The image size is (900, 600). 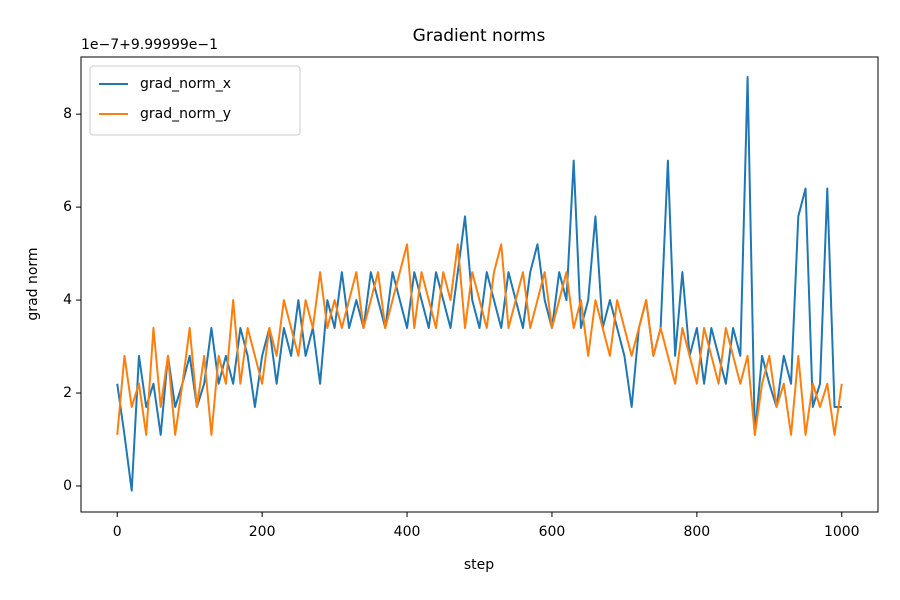 I want to click on legend: grad_norm_x grad_norm_y, so click(x=195, y=100).